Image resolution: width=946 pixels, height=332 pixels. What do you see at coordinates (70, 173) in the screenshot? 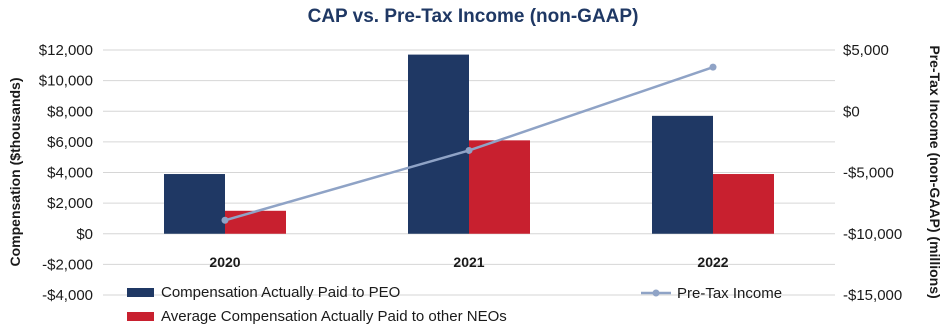
I see `y-tick-label: $4,000` at bounding box center [70, 173].